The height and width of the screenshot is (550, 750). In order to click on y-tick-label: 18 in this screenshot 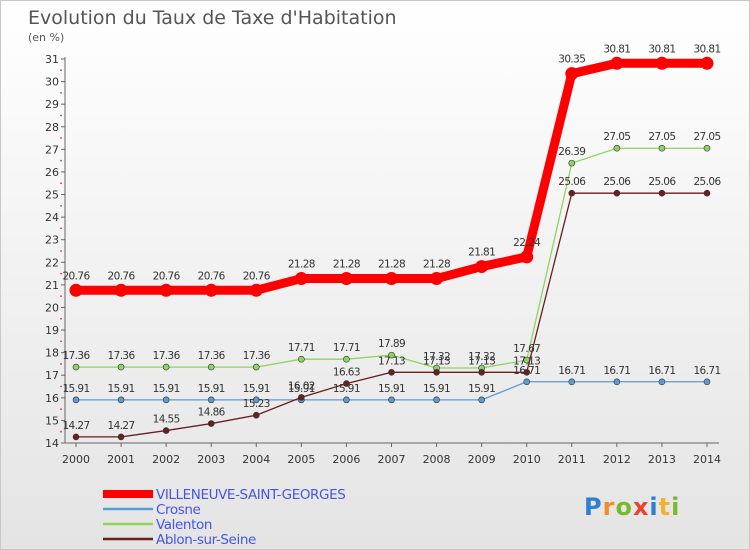, I will do `click(52, 353)`.